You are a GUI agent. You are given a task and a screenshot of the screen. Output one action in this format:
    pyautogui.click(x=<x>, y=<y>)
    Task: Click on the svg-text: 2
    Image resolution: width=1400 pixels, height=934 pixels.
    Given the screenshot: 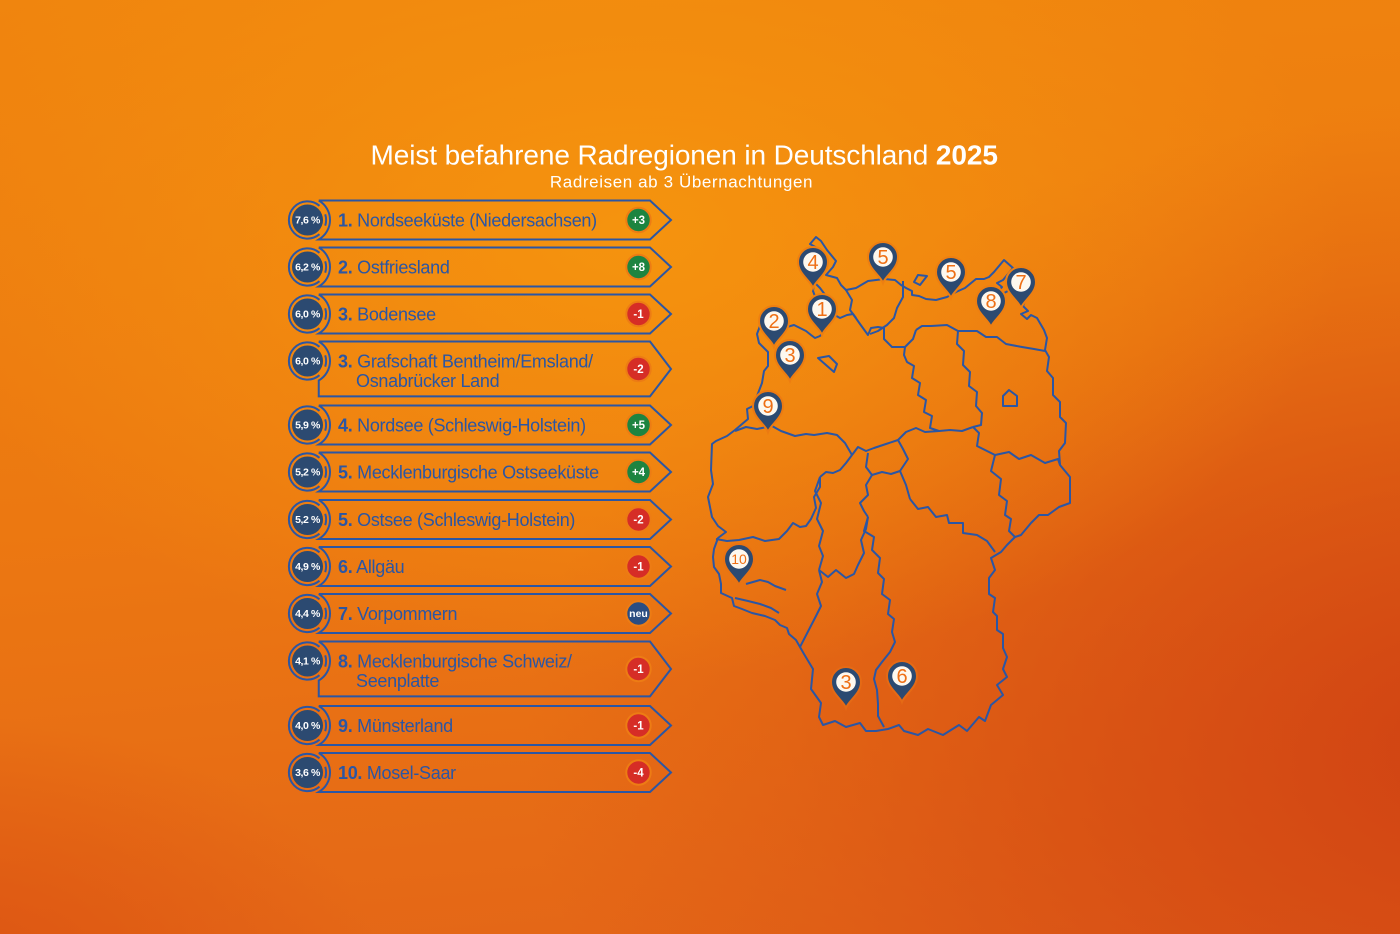 What is the action you would take?
    pyautogui.click(x=773, y=322)
    